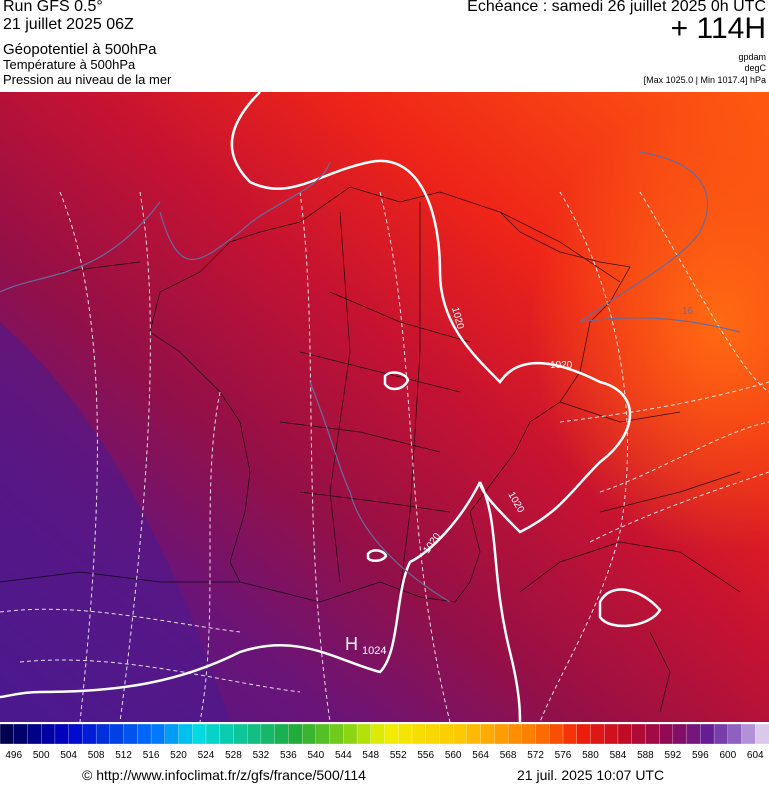  What do you see at coordinates (261, 755) in the screenshot?
I see `colorbar-label: 532` at bounding box center [261, 755].